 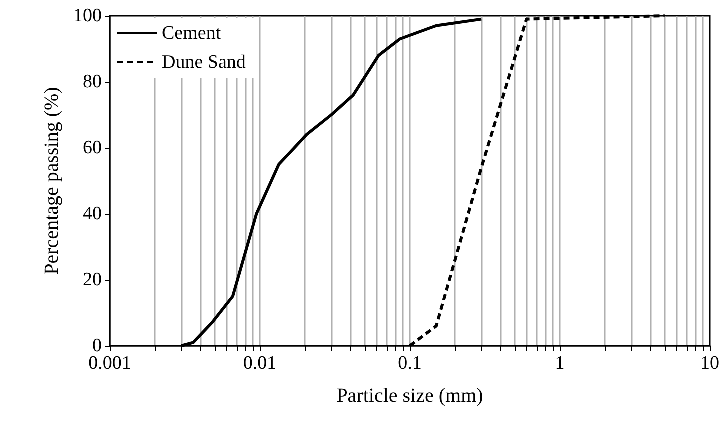 I want to click on legend-label: Dune Sand, so click(x=204, y=62).